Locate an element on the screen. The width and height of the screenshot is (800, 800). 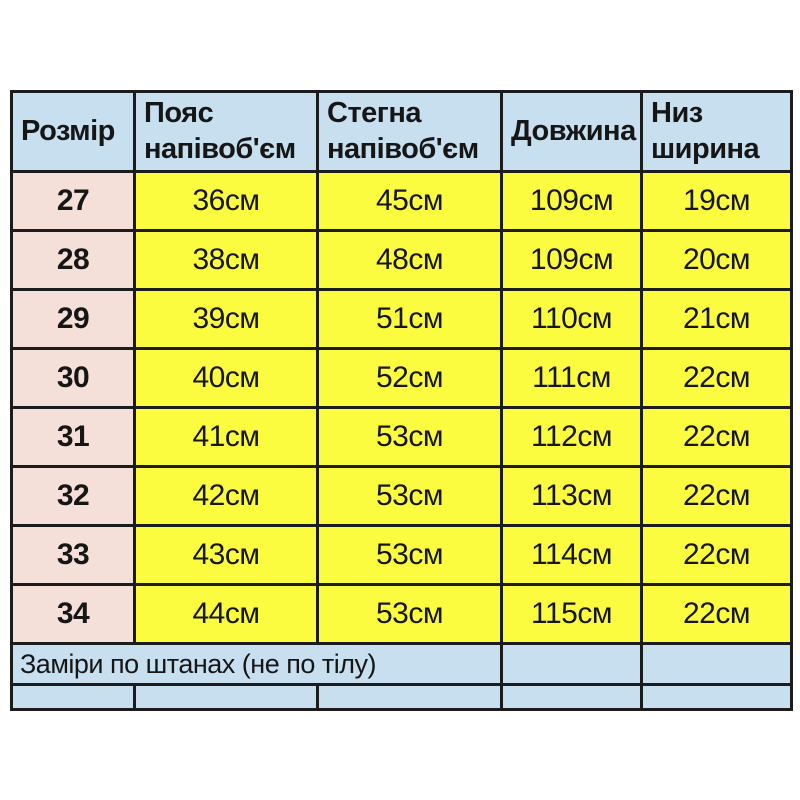
header-bottom-width: Низ ширина is located at coordinates (716, 131).